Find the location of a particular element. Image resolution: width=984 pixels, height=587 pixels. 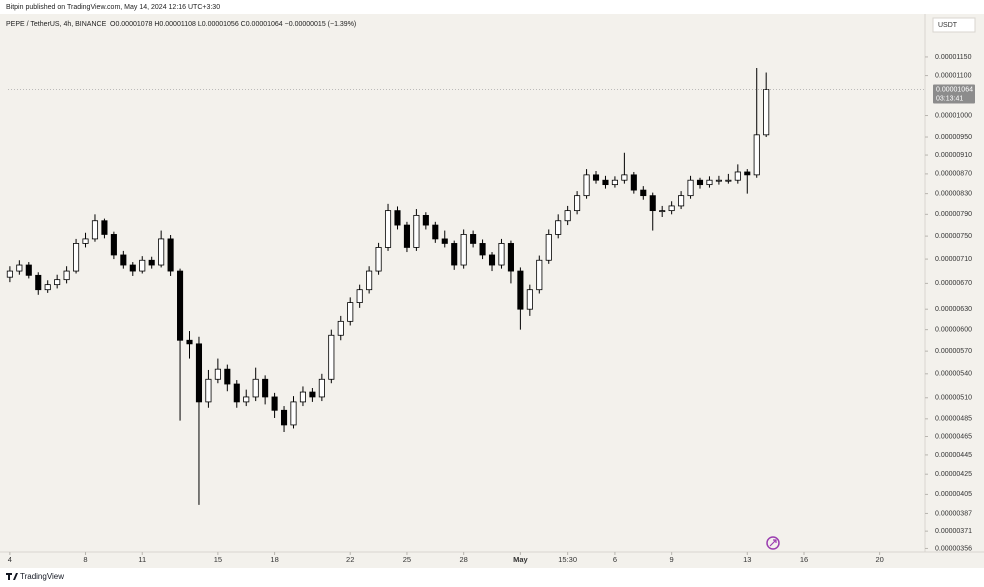

y-tick-label: 0.00000387 is located at coordinates (953, 513).